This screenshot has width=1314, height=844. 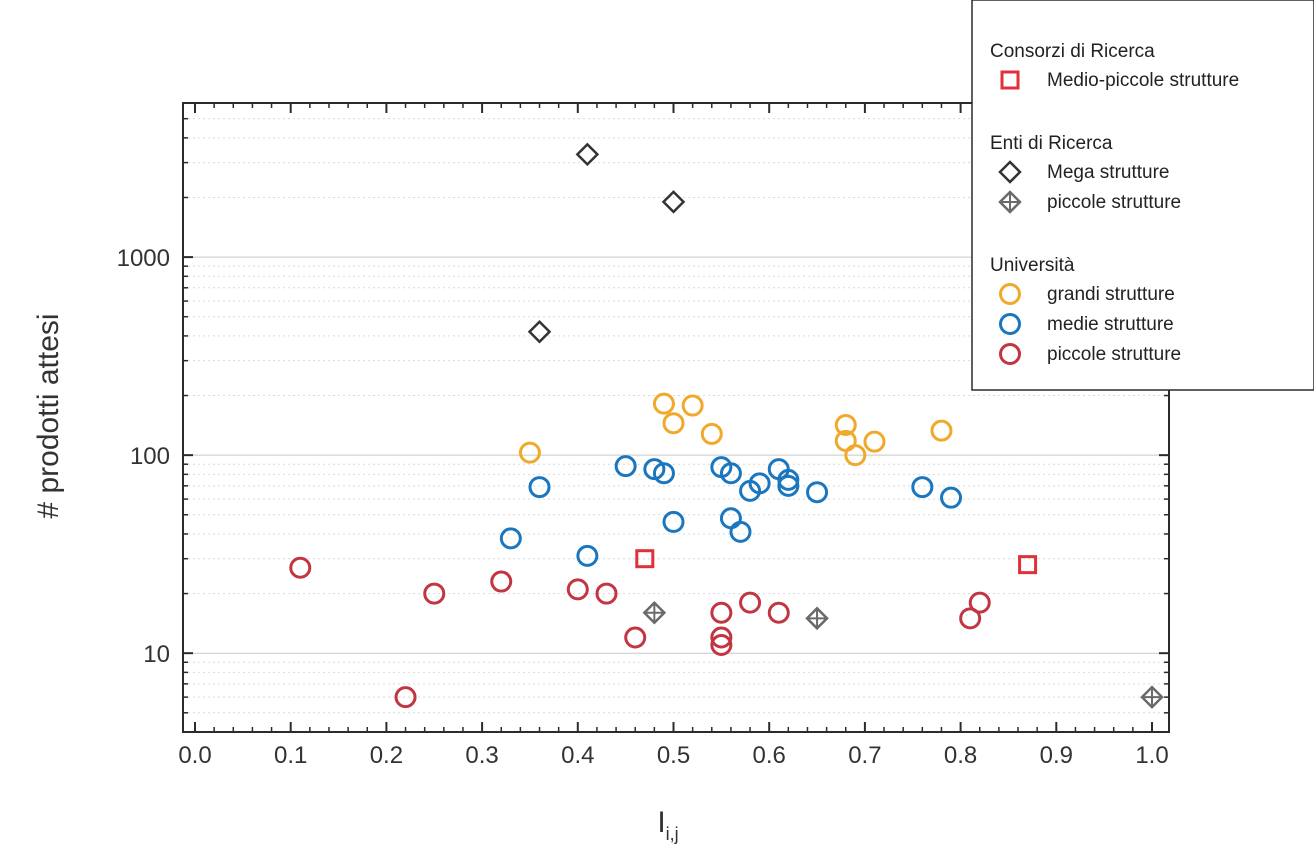 I want to click on x-tick-label: 0.0, so click(x=194, y=755).